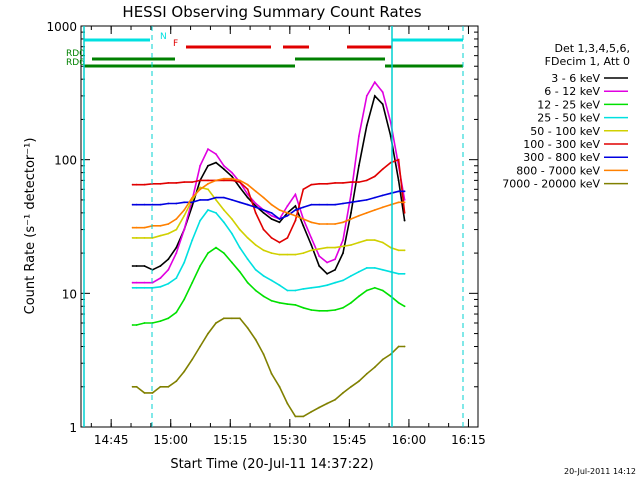 Image resolution: width=640 pixels, height=484 pixels. I want to click on legend-label: 100 - 300 keV, so click(561, 144).